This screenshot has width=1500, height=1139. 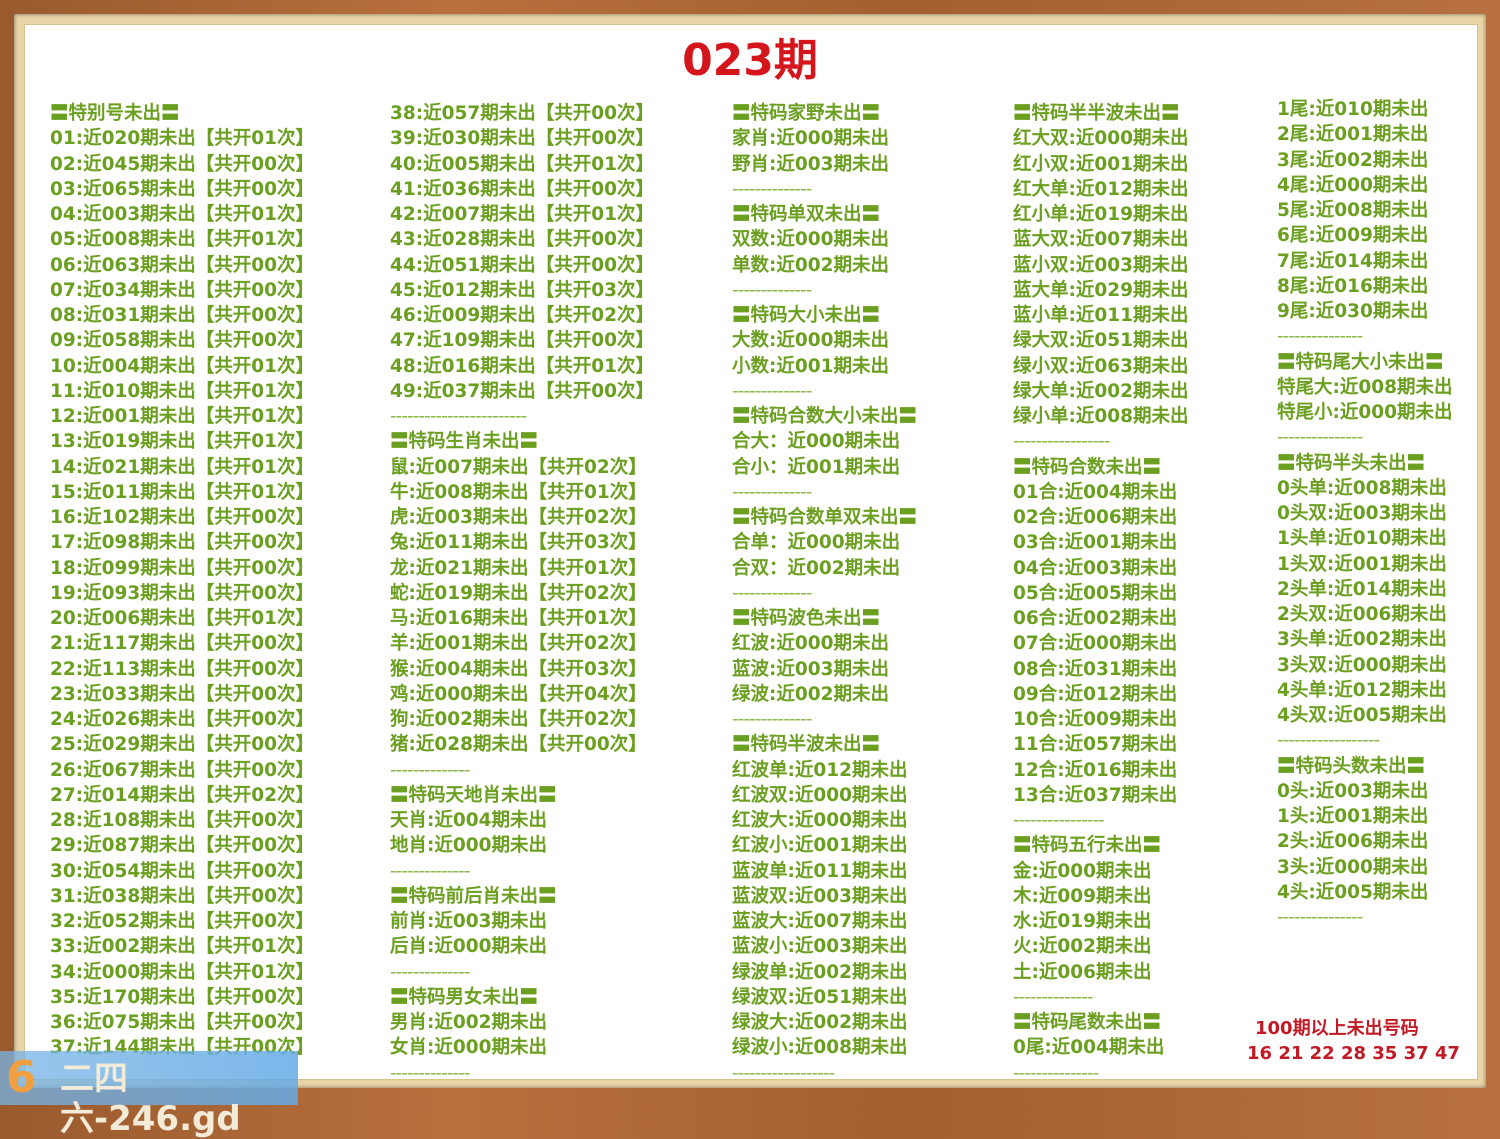 I want to click on list-item: 26:近067期未出【共开00次】, so click(x=182, y=770).